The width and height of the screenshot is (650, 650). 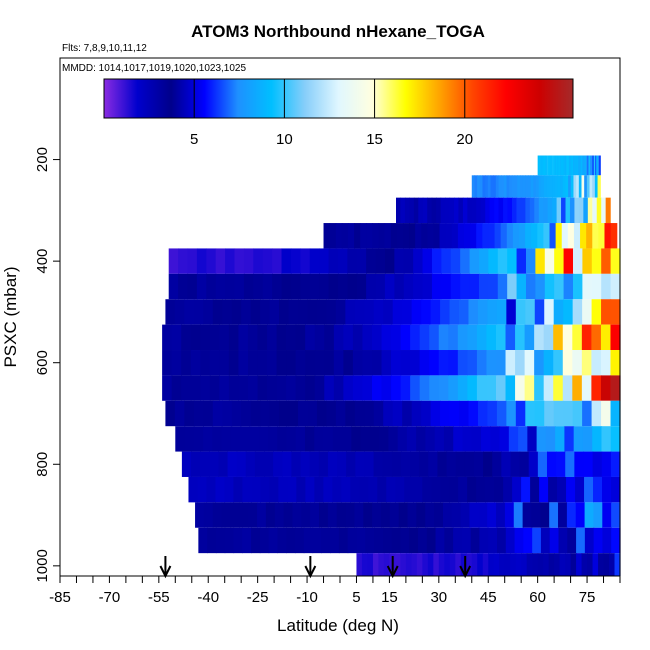 I want to click on colorbar-tick-label: 5, so click(x=194, y=139).